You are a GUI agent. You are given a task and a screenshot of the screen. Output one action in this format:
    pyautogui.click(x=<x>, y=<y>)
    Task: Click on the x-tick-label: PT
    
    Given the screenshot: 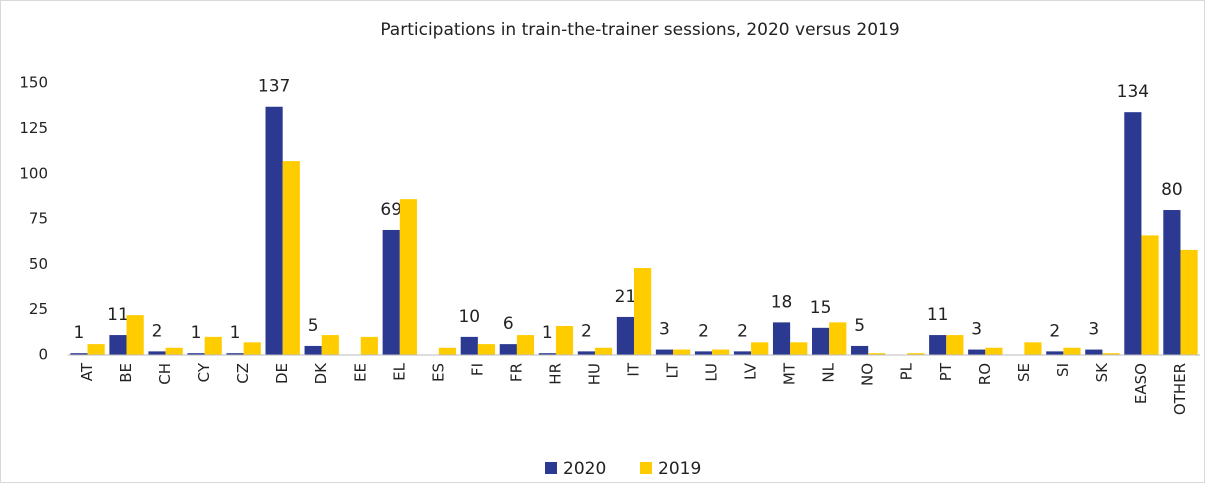 What is the action you would take?
    pyautogui.click(x=946, y=371)
    